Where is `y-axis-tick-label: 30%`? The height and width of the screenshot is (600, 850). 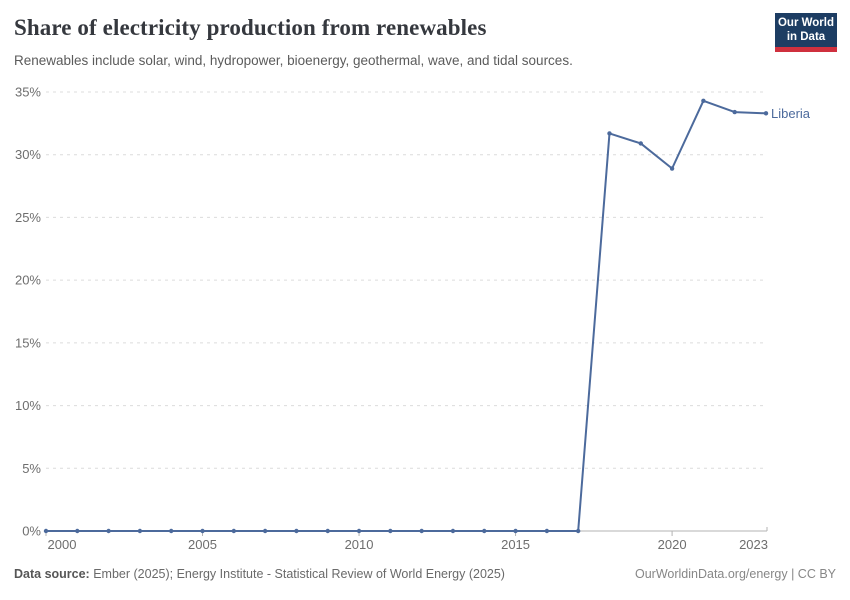 y-axis-tick-label: 30% is located at coordinates (28, 154).